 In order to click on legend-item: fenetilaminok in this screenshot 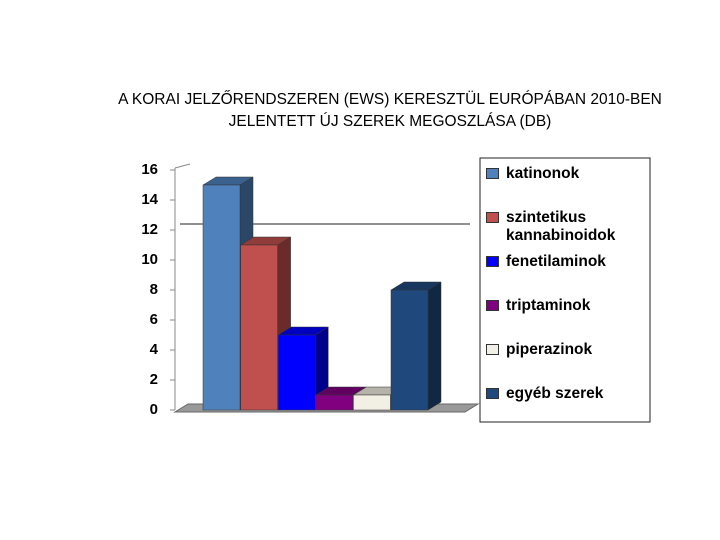, I will do `click(565, 262)`.